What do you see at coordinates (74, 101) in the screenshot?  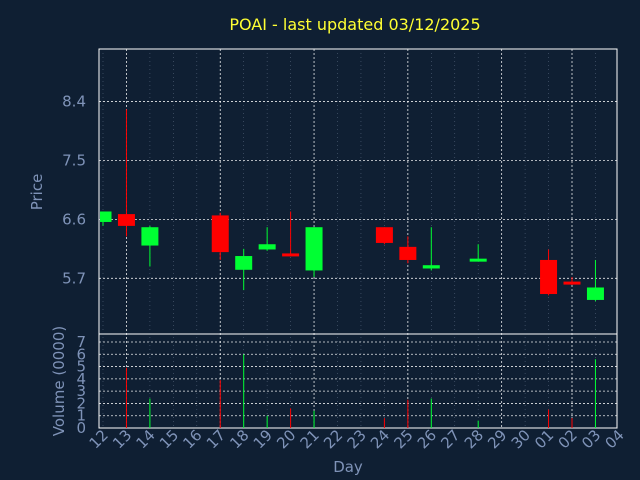 I see `price-tick-label: 8.4` at bounding box center [74, 101].